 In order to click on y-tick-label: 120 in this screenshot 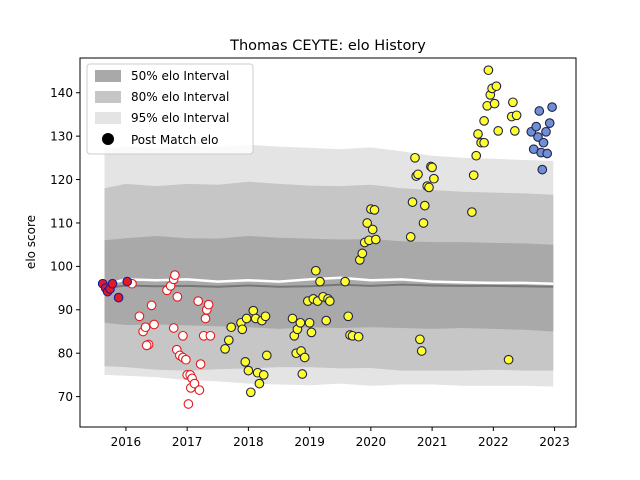, I will do `click(61, 180)`.